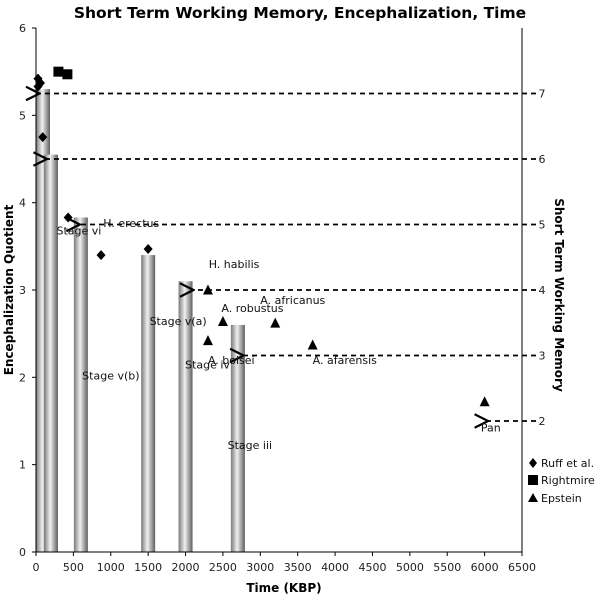 Image resolution: width=600 pixels, height=600 pixels. Describe the element at coordinates (292, 300) in the screenshot. I see `annotation-a-africanus: A. africanus` at that location.